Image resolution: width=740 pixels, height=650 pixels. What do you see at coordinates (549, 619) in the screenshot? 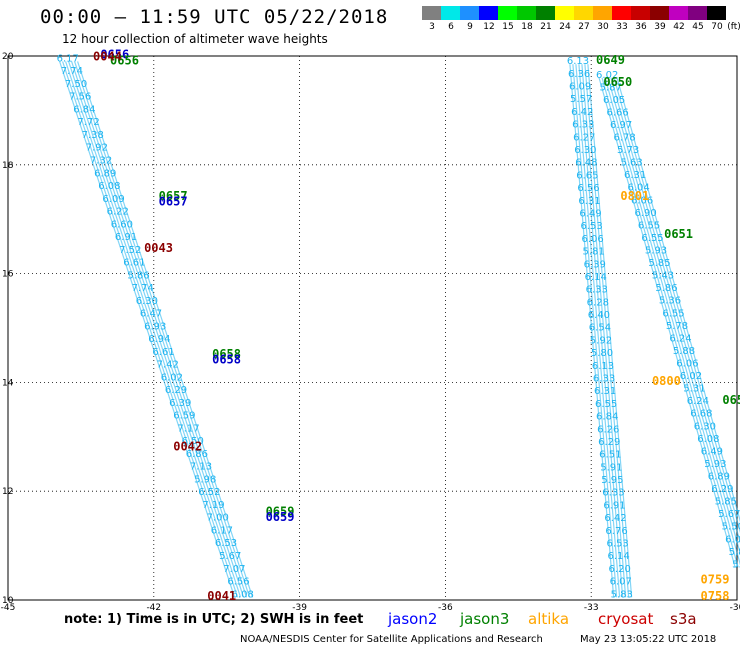
I see `satellite-name: altika` at bounding box center [549, 619].